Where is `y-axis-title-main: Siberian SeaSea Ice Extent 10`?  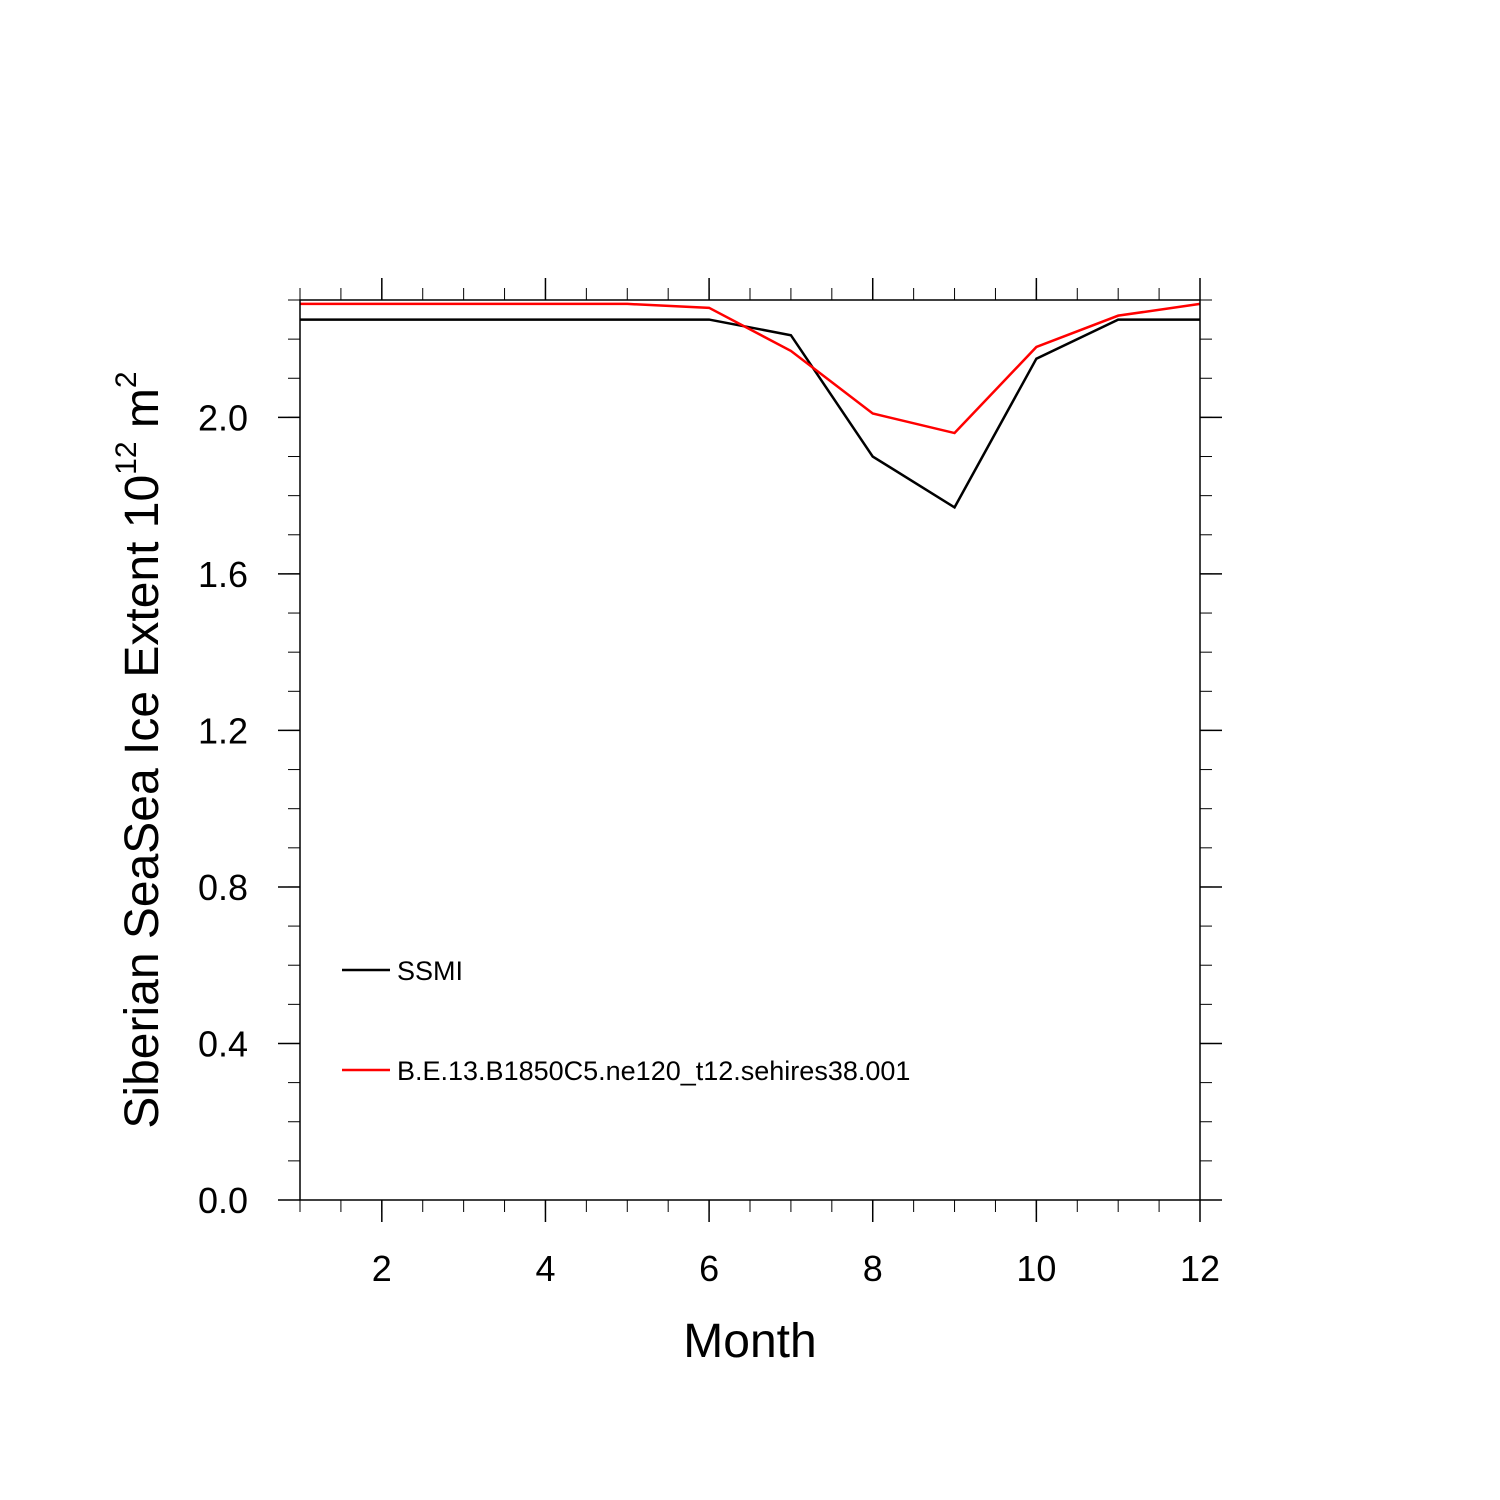
y-axis-title-main: Siberian SeaSea Ice Extent 10 is located at coordinates (142, 802).